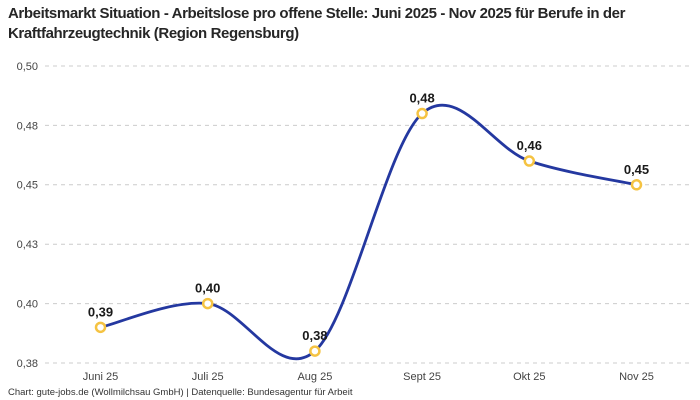 The image size is (700, 400). I want to click on x-tick-label: Juli 25, so click(208, 377).